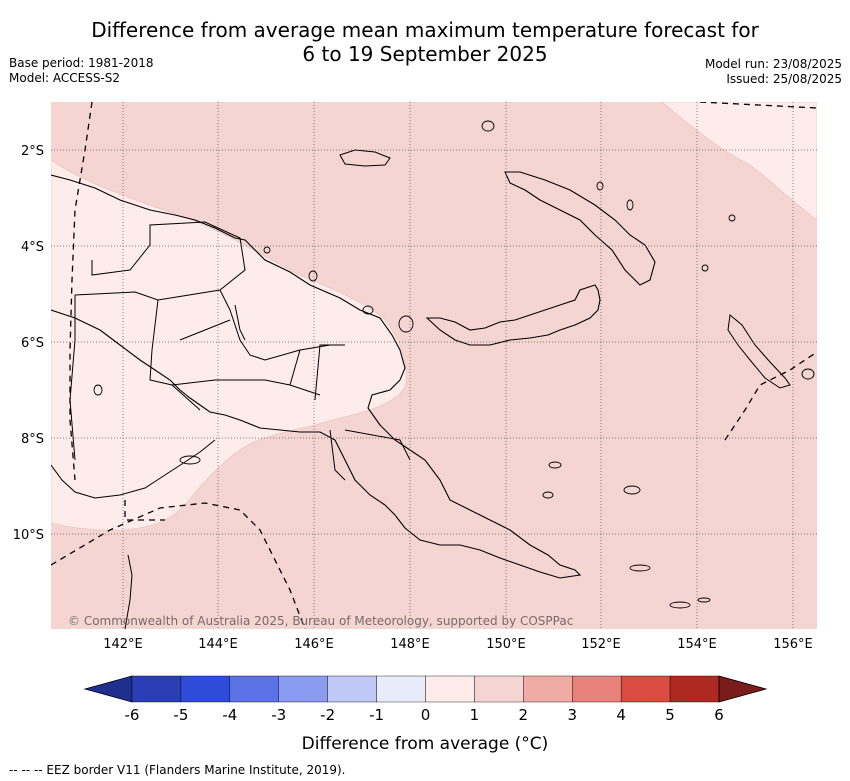 The height and width of the screenshot is (781, 850). What do you see at coordinates (475, 715) in the screenshot?
I see `colorbar-tick-label: 1` at bounding box center [475, 715].